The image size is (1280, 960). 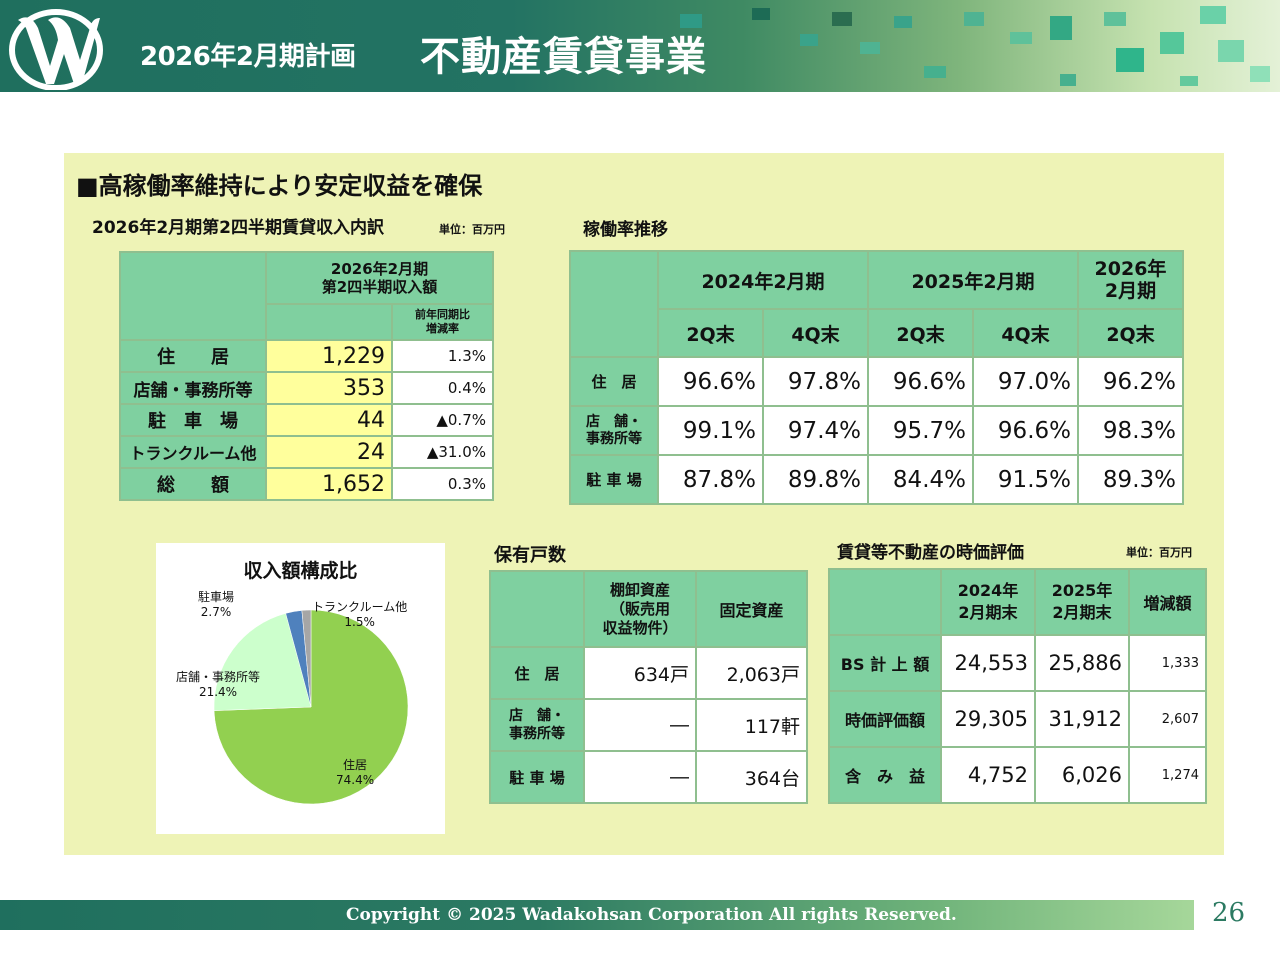 I want to click on units-header: 棚卸資産 （販売用 収益物件）, so click(x=640, y=609).